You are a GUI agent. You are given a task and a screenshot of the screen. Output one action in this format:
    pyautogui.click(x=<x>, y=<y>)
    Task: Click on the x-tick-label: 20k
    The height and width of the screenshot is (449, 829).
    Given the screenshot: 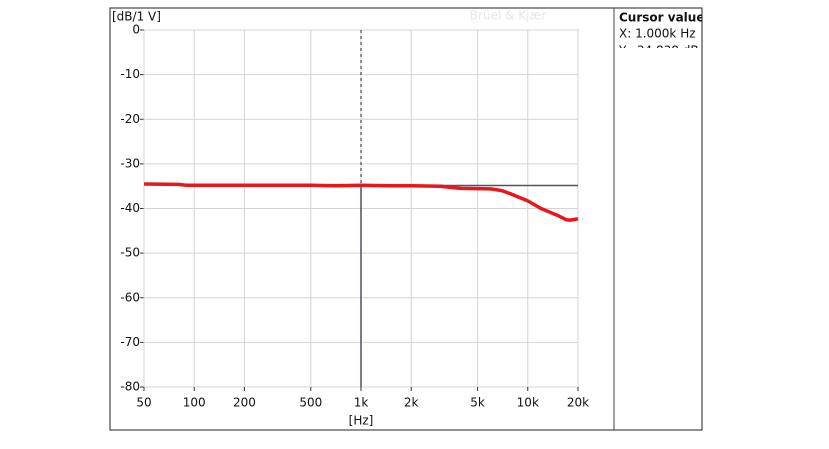 What is the action you would take?
    pyautogui.click(x=578, y=403)
    